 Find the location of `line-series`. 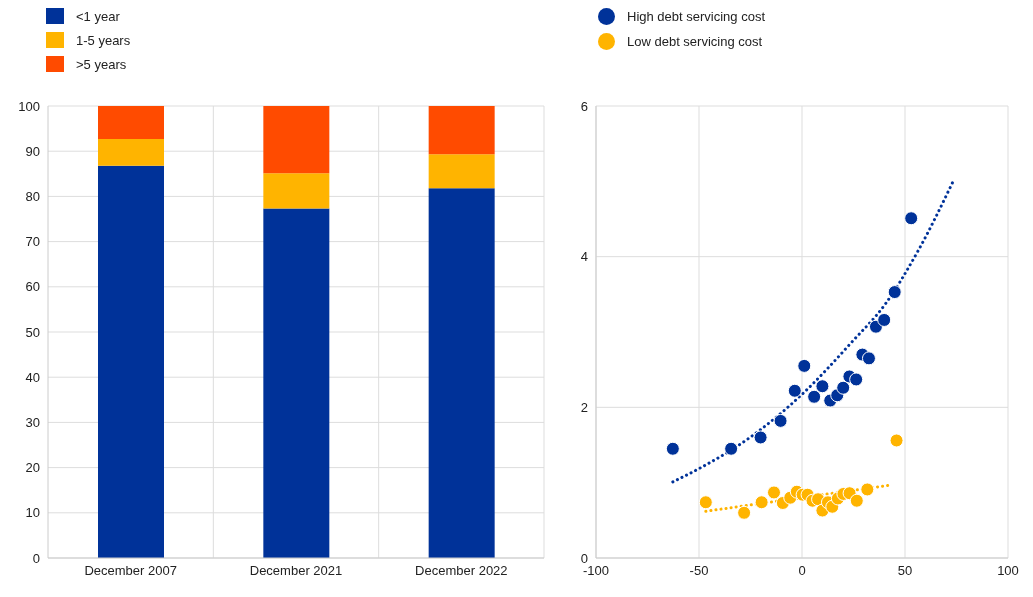

line-series is located at coordinates (813, 332).